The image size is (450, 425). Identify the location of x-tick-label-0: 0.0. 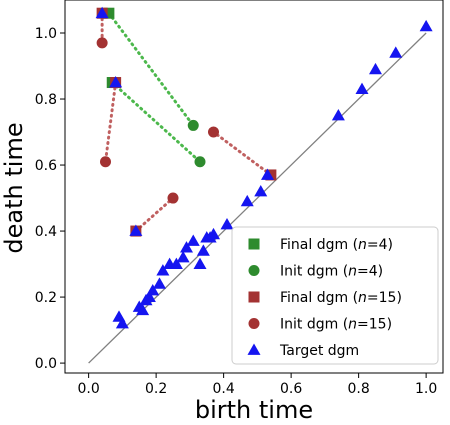
(88, 389).